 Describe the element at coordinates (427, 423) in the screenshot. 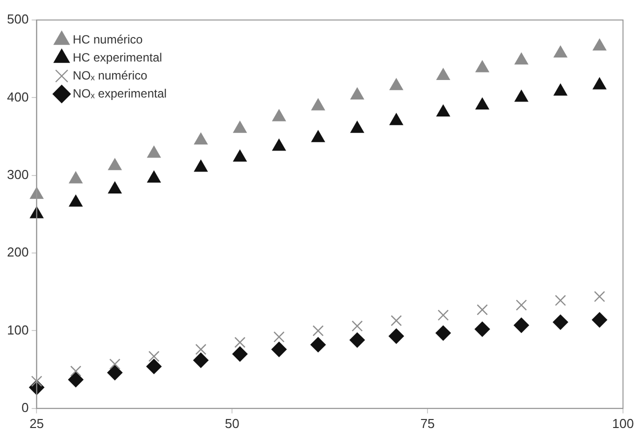

I see `x-tick-label: 75` at that location.